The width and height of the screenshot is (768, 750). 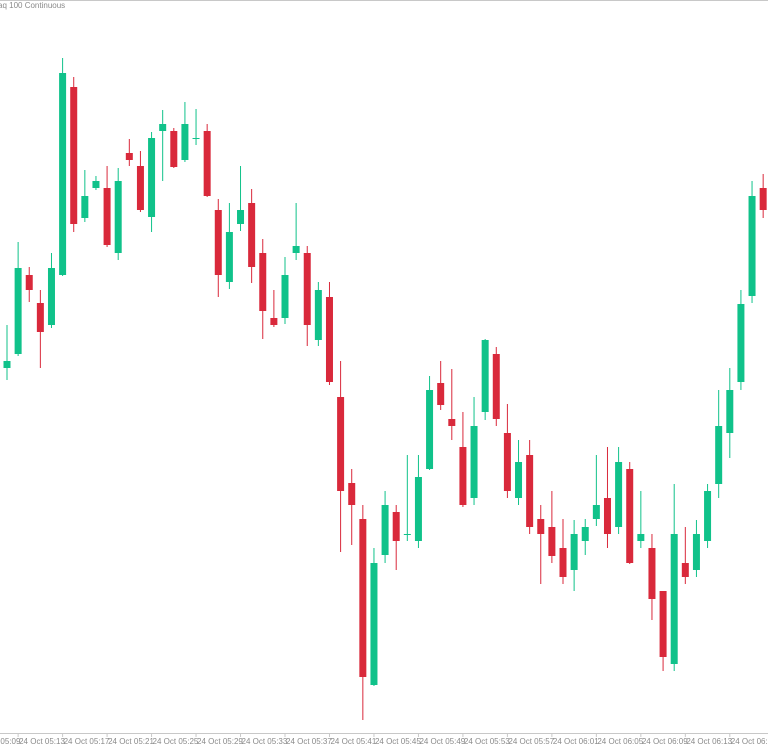 What do you see at coordinates (531, 741) in the screenshot?
I see `x-tick-label: 24 Oct 05:57` at bounding box center [531, 741].